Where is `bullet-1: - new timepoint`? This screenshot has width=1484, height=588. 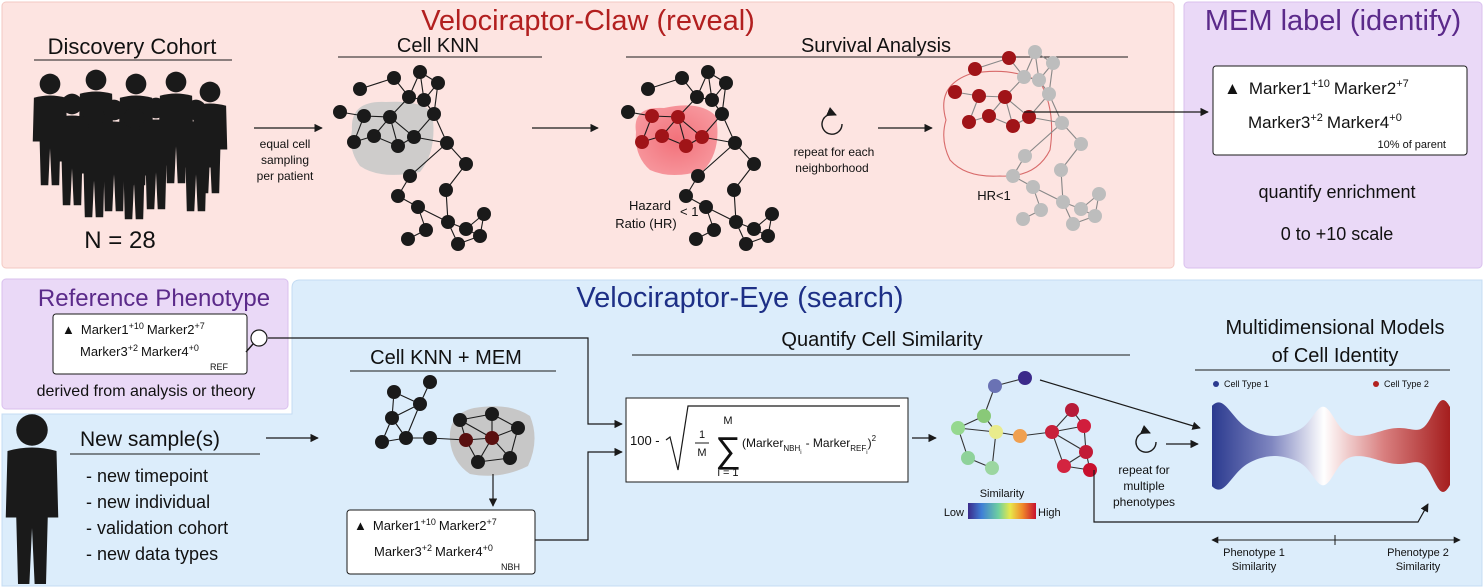
bullet-1: - new timepoint is located at coordinates (147, 476).